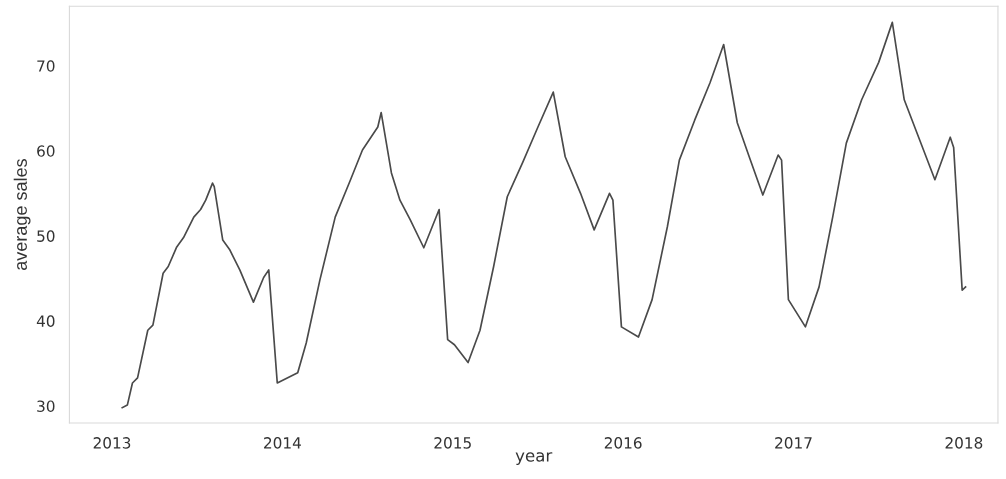  What do you see at coordinates (623, 443) in the screenshot?
I see `x-tick-label: 2016` at bounding box center [623, 443].